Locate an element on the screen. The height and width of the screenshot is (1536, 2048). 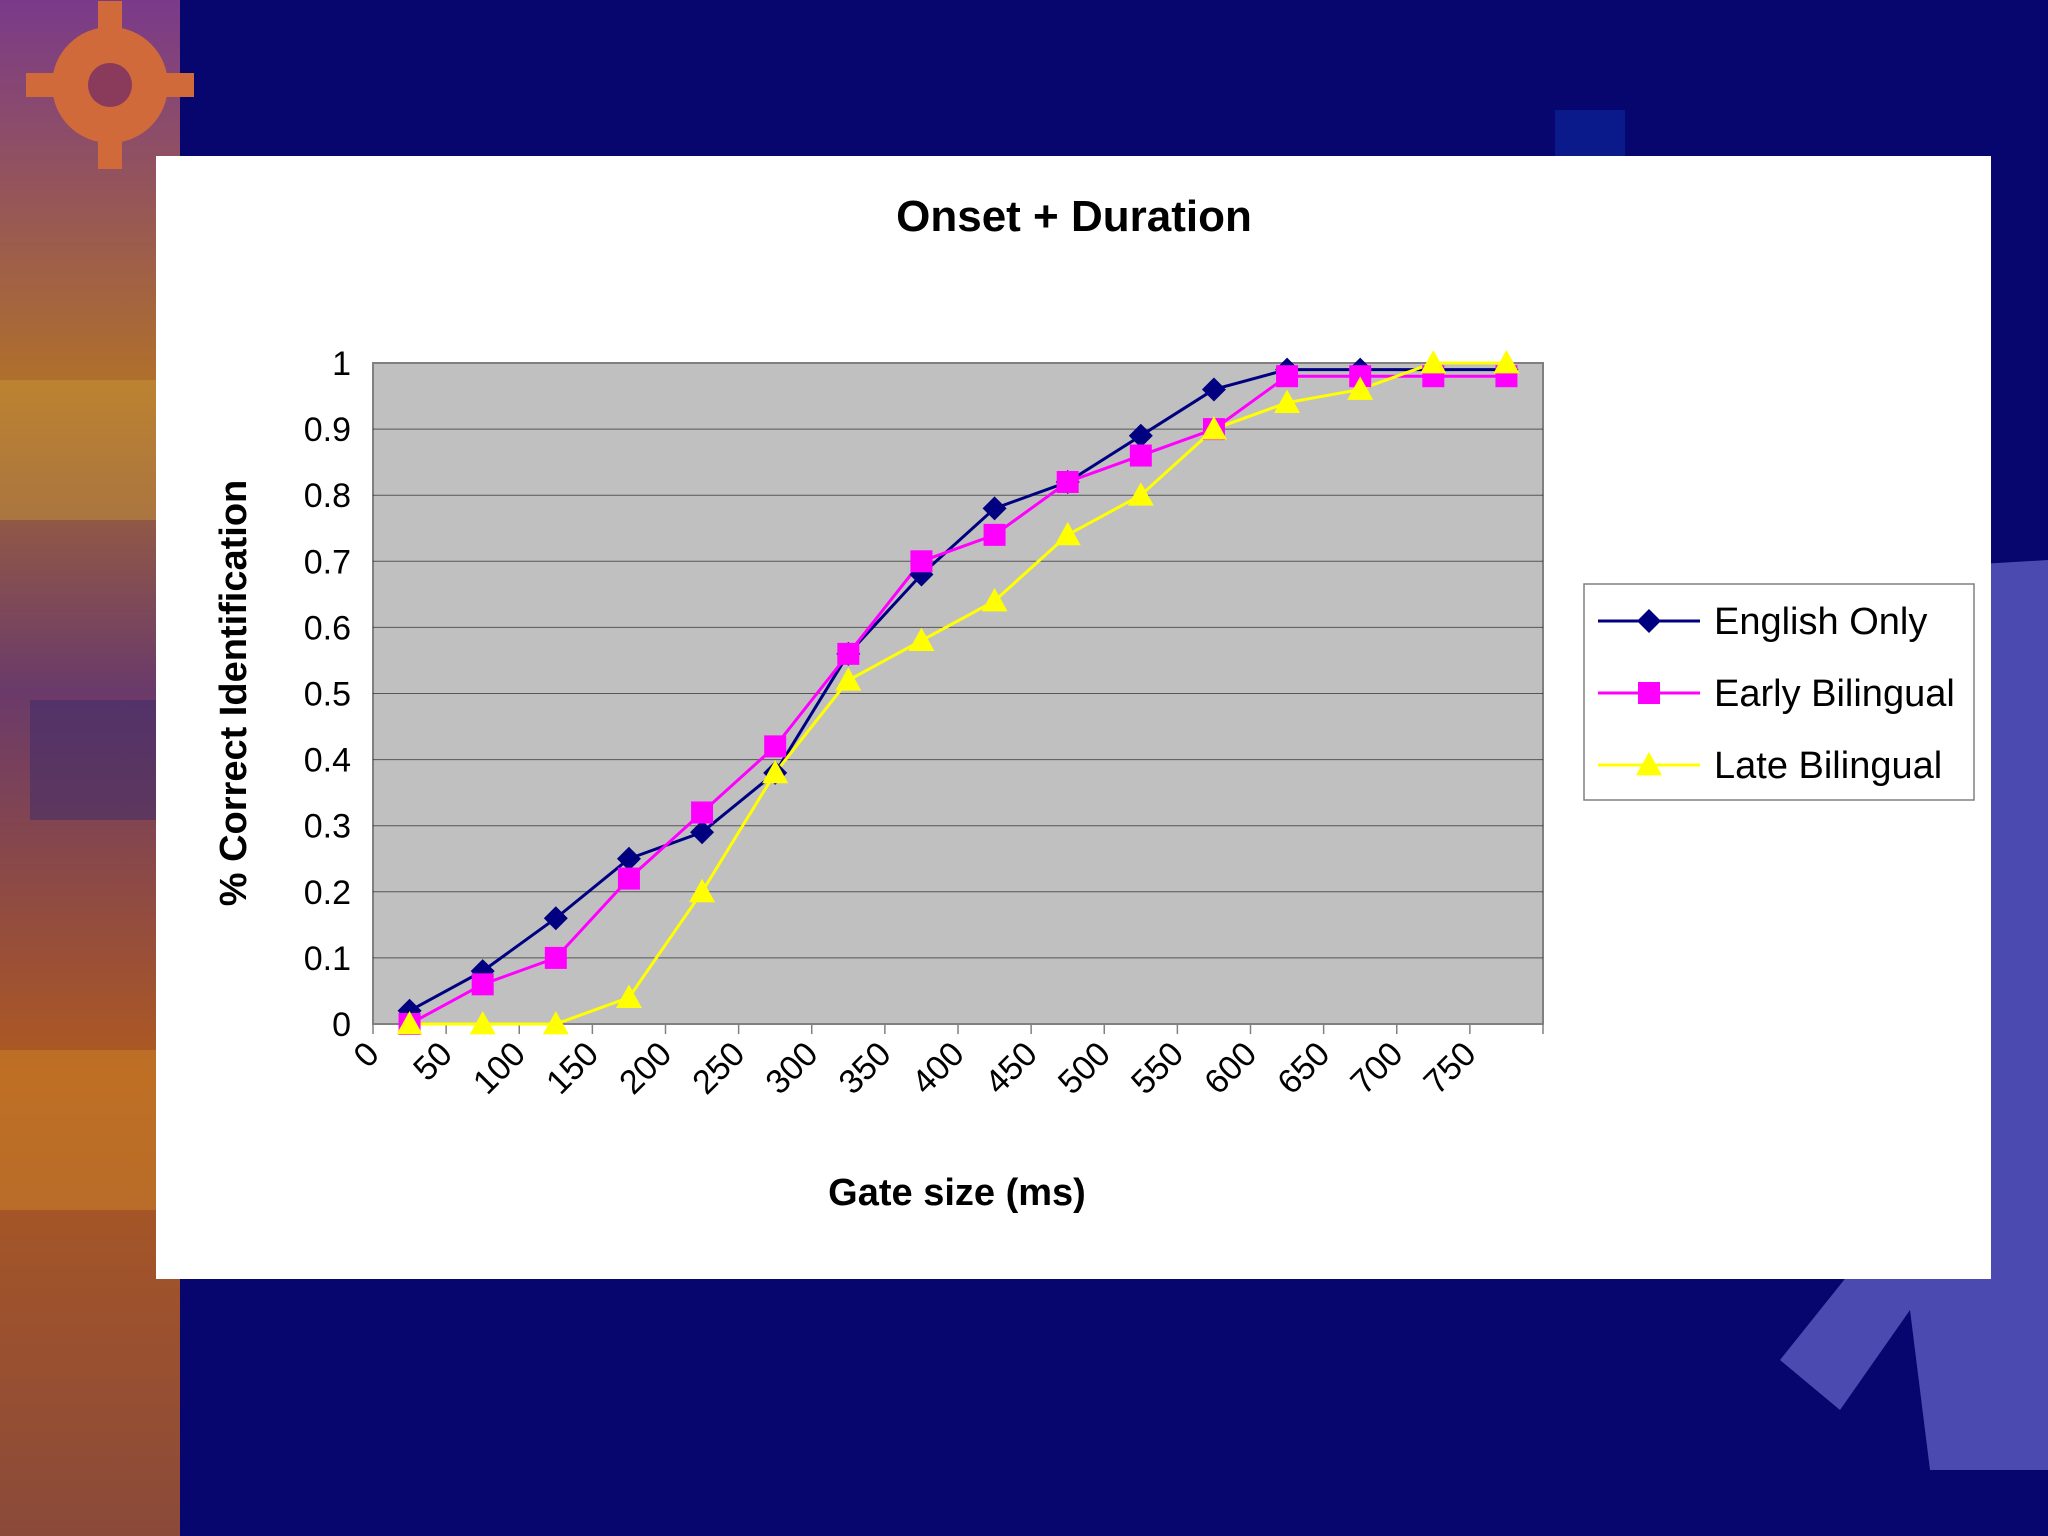
legend-marker-early-bilingual is located at coordinates (1649, 693).